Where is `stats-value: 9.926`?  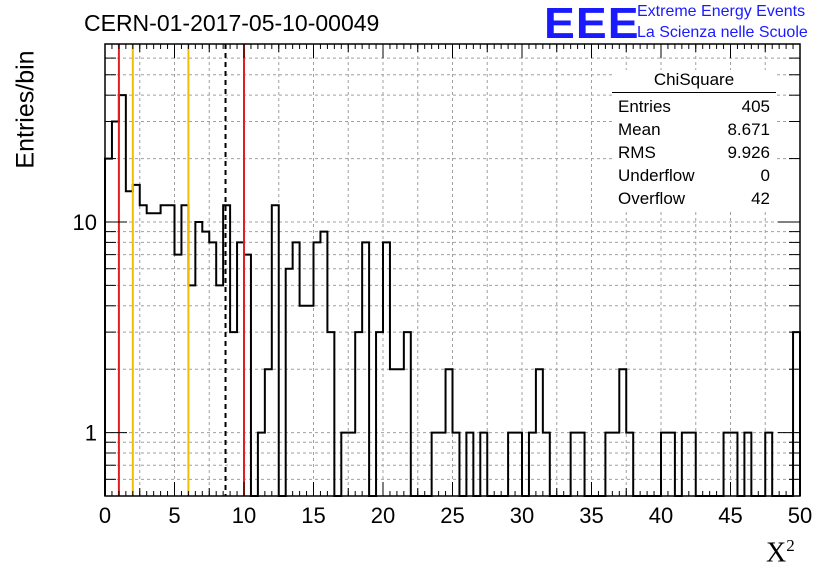 stats-value: 9.926 is located at coordinates (748, 152).